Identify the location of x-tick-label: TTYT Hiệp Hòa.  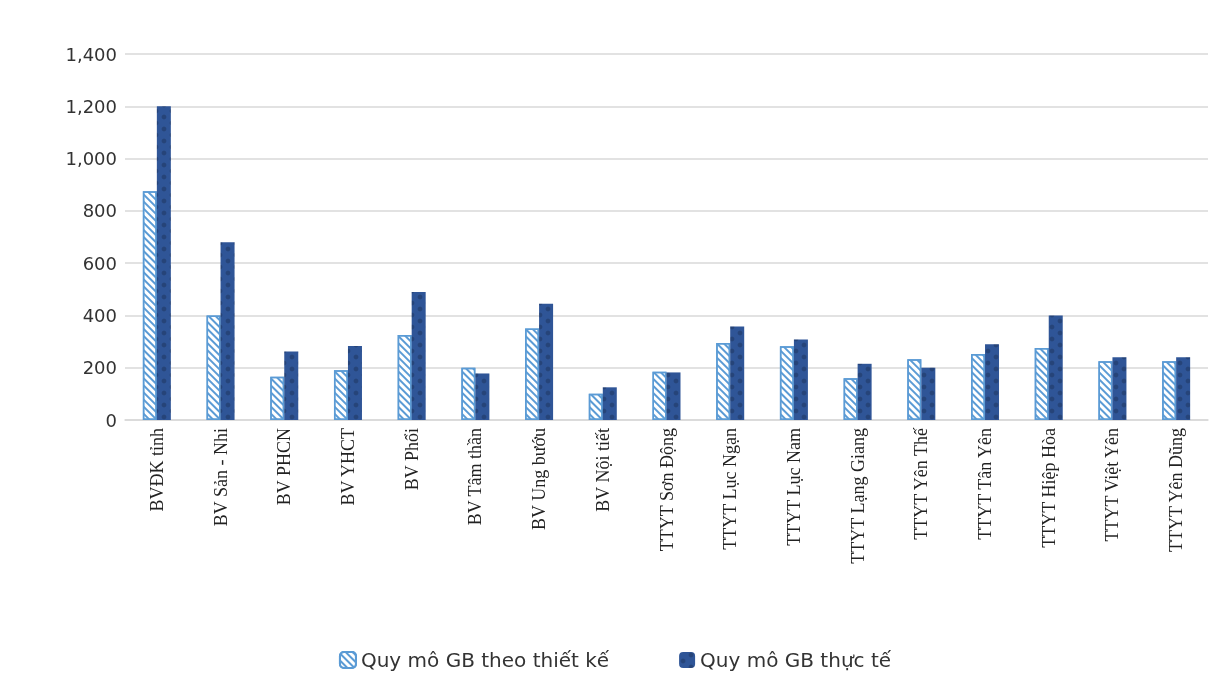
(1048, 487).